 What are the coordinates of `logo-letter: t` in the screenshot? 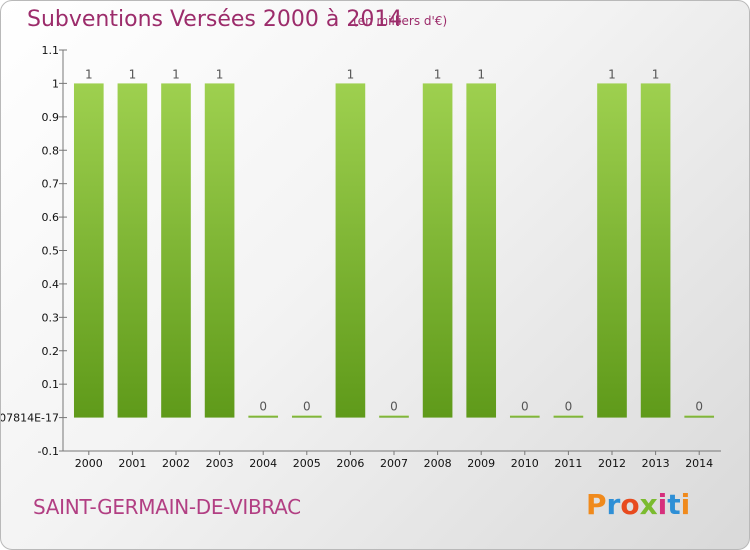 It's located at (674, 504).